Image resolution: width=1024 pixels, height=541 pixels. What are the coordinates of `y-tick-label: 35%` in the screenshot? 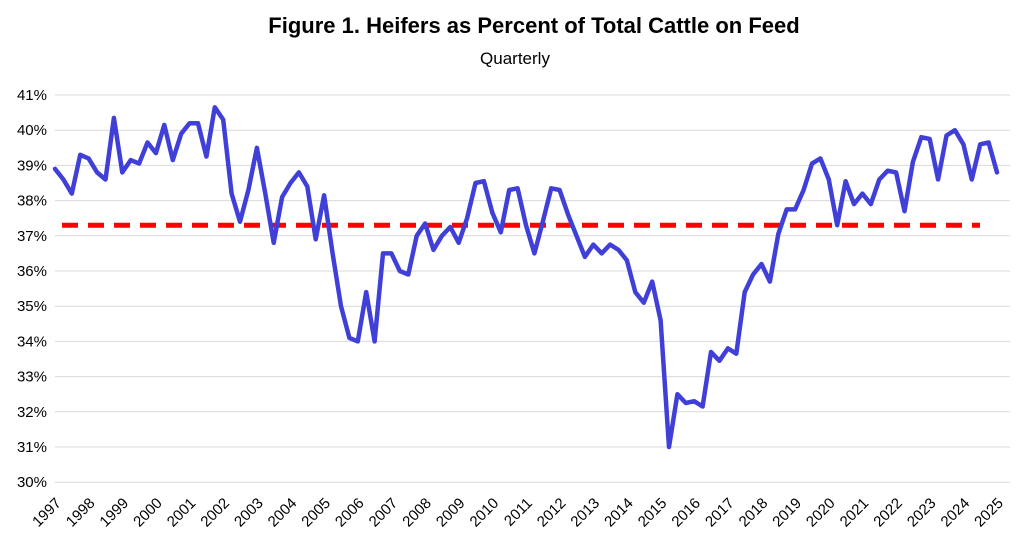 It's located at (32, 306).